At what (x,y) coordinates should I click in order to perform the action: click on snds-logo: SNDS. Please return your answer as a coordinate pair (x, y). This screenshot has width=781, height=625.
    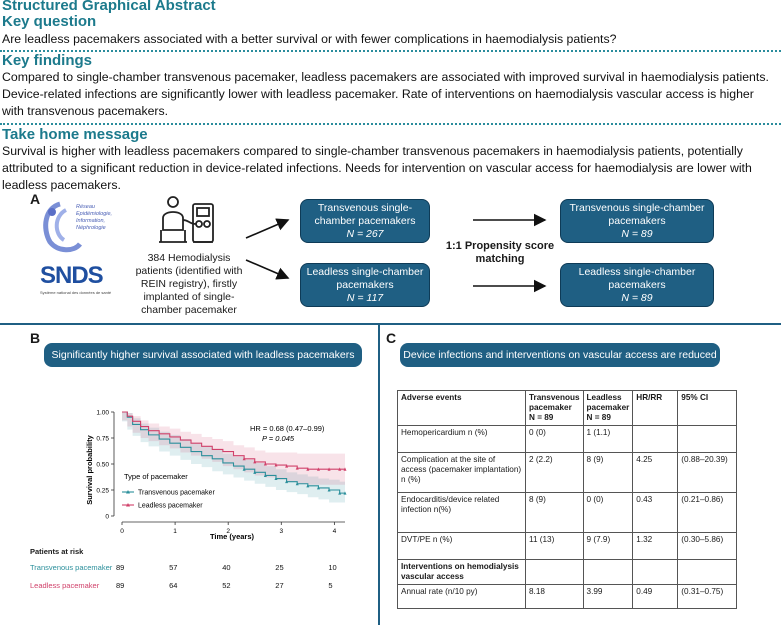
    Looking at the image, I should click on (72, 275).